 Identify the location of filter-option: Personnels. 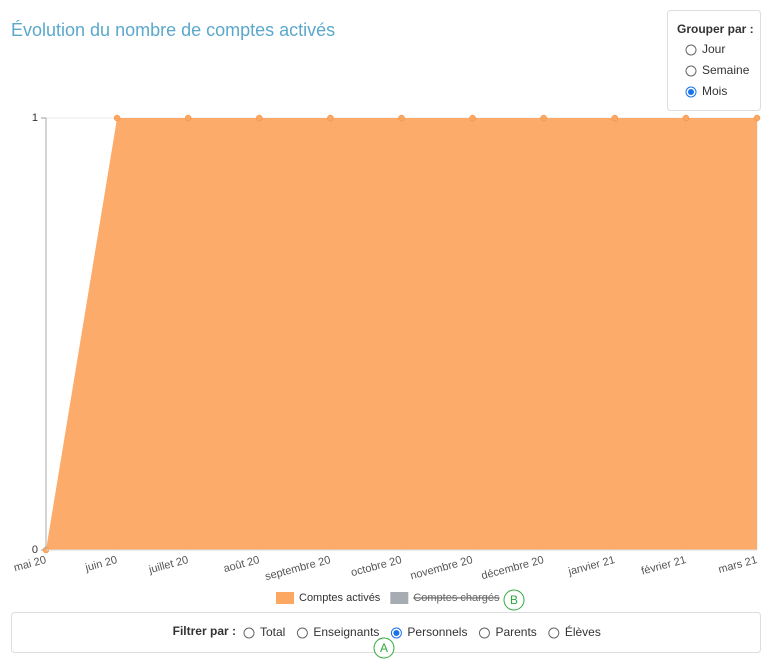
(437, 632).